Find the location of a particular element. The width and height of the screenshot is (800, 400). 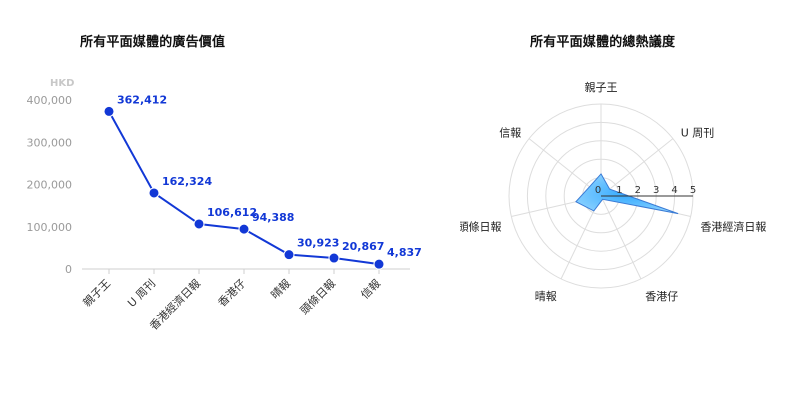

x-tick-label: 親子王 is located at coordinates (97, 293).